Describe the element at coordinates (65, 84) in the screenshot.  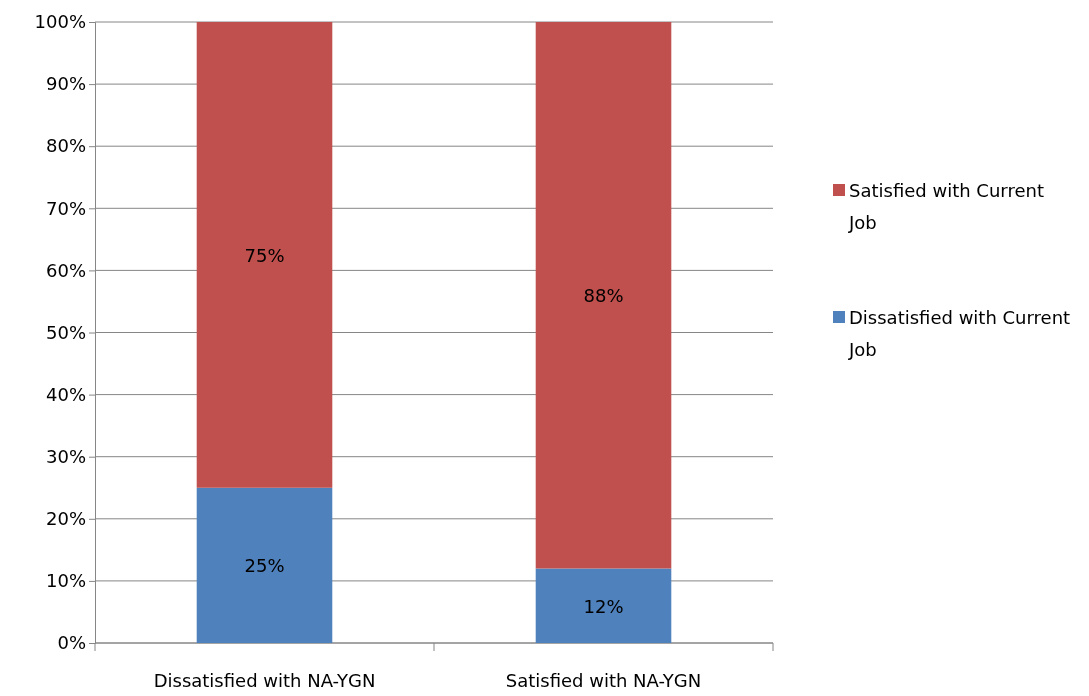
I see `y-tick-label: 90%` at that location.